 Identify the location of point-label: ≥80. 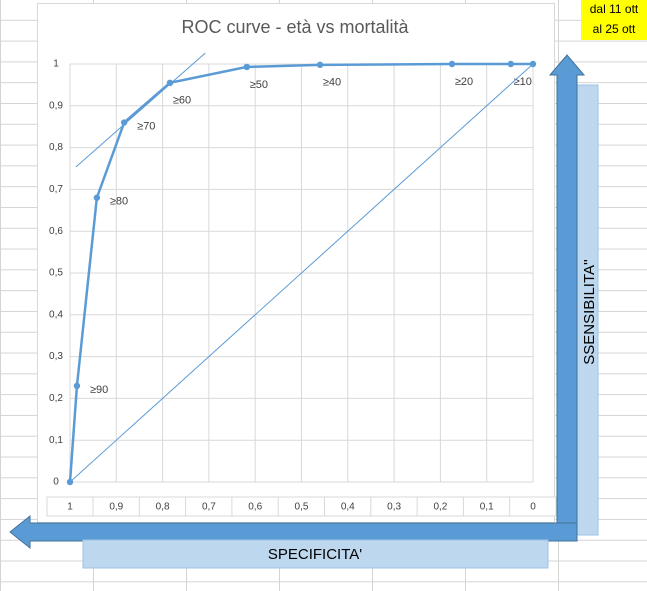
(119, 202).